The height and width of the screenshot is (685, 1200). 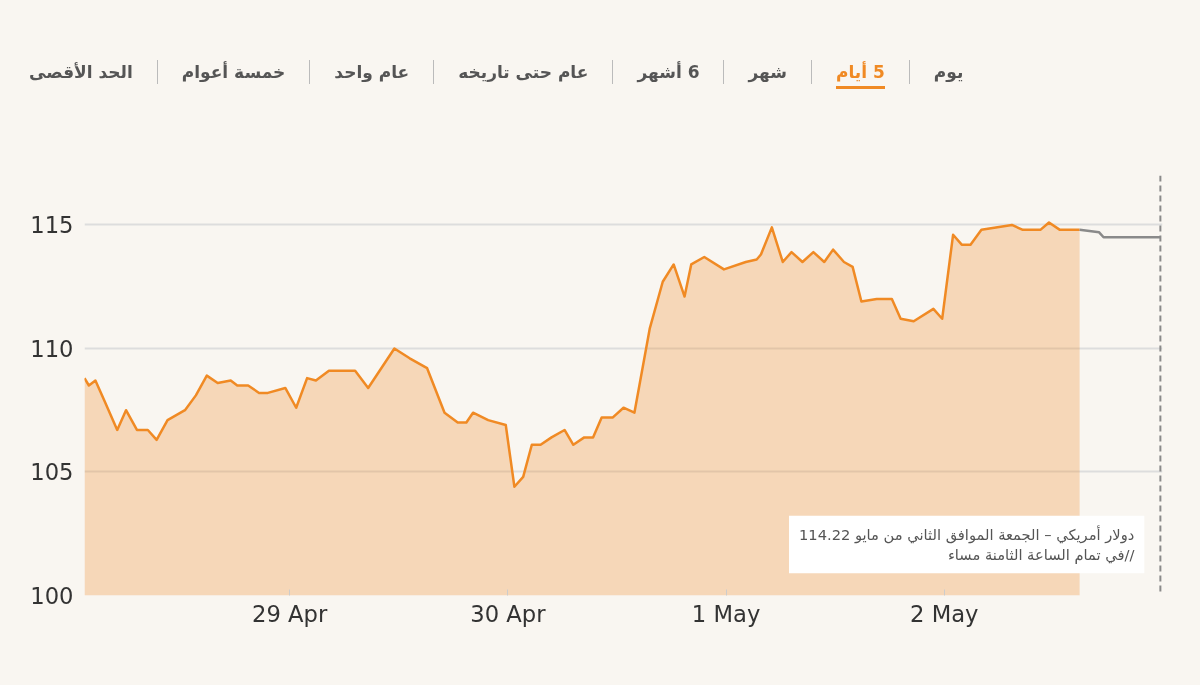 What do you see at coordinates (52, 348) in the screenshot?
I see `y-tick-label: 110` at bounding box center [52, 348].